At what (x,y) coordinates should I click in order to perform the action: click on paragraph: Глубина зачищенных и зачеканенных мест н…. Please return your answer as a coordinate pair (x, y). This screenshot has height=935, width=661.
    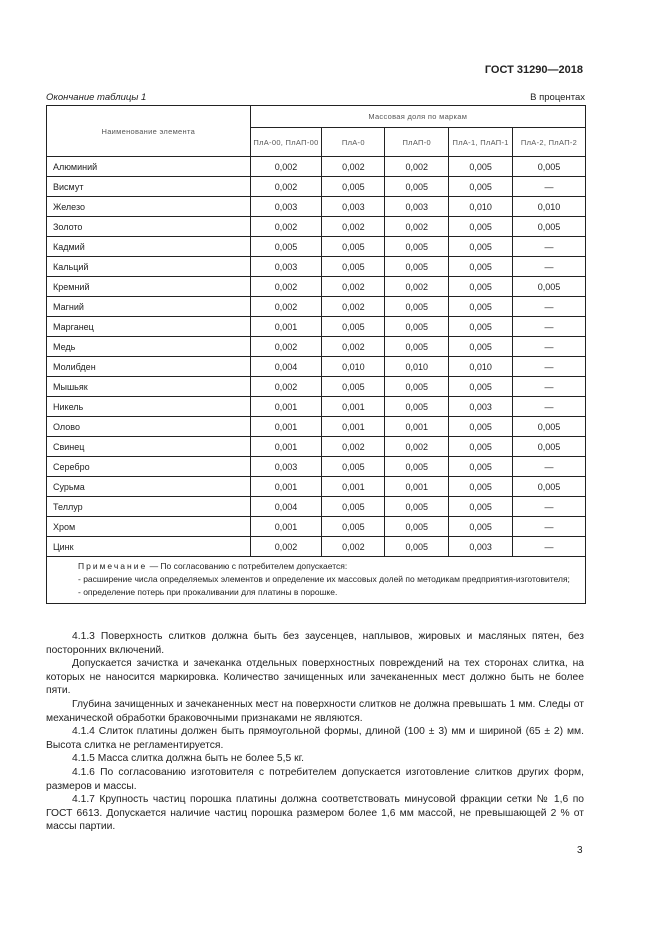
    Looking at the image, I should click on (315, 711).